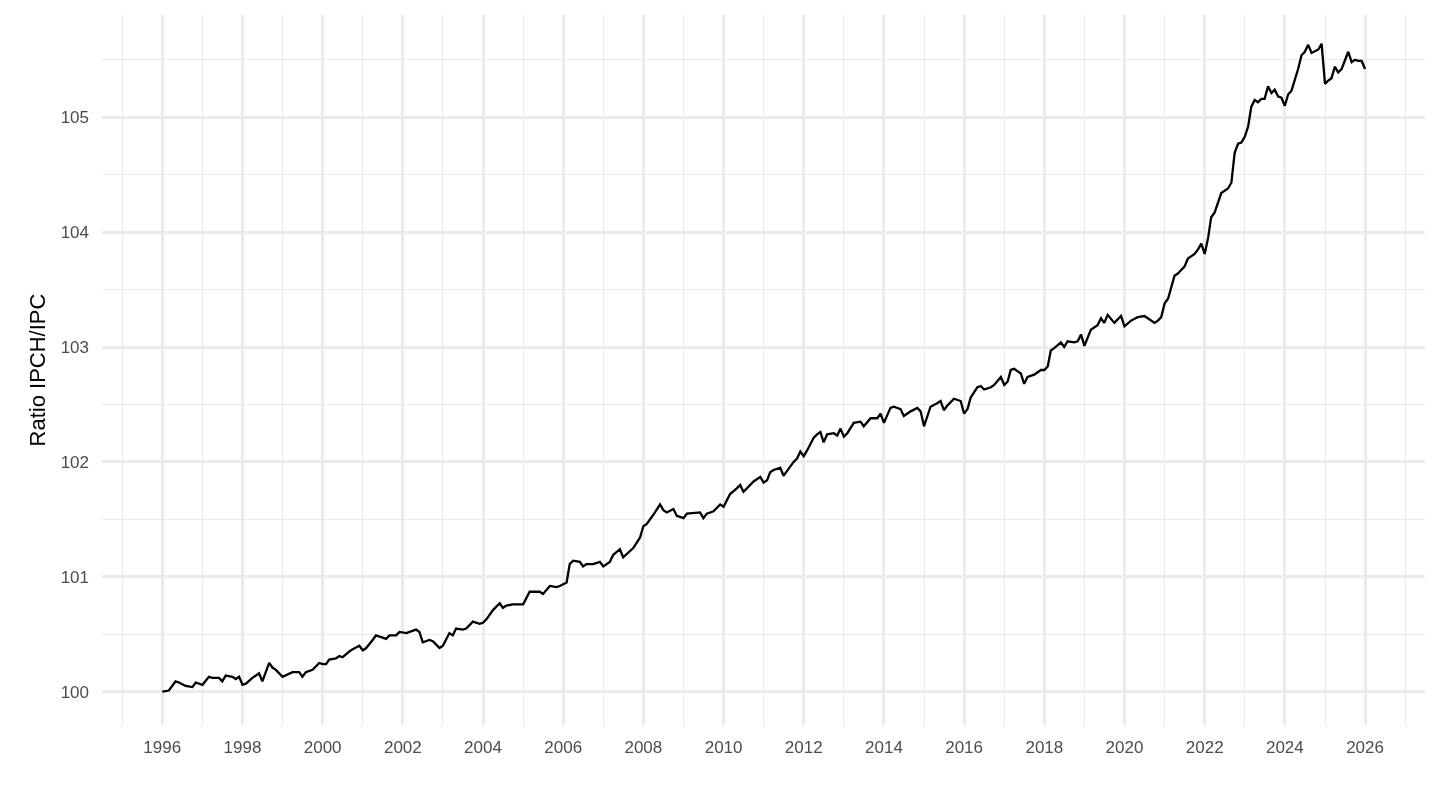  Describe the element at coordinates (1204, 747) in the screenshot. I see `x-tick-label: 2022` at that location.